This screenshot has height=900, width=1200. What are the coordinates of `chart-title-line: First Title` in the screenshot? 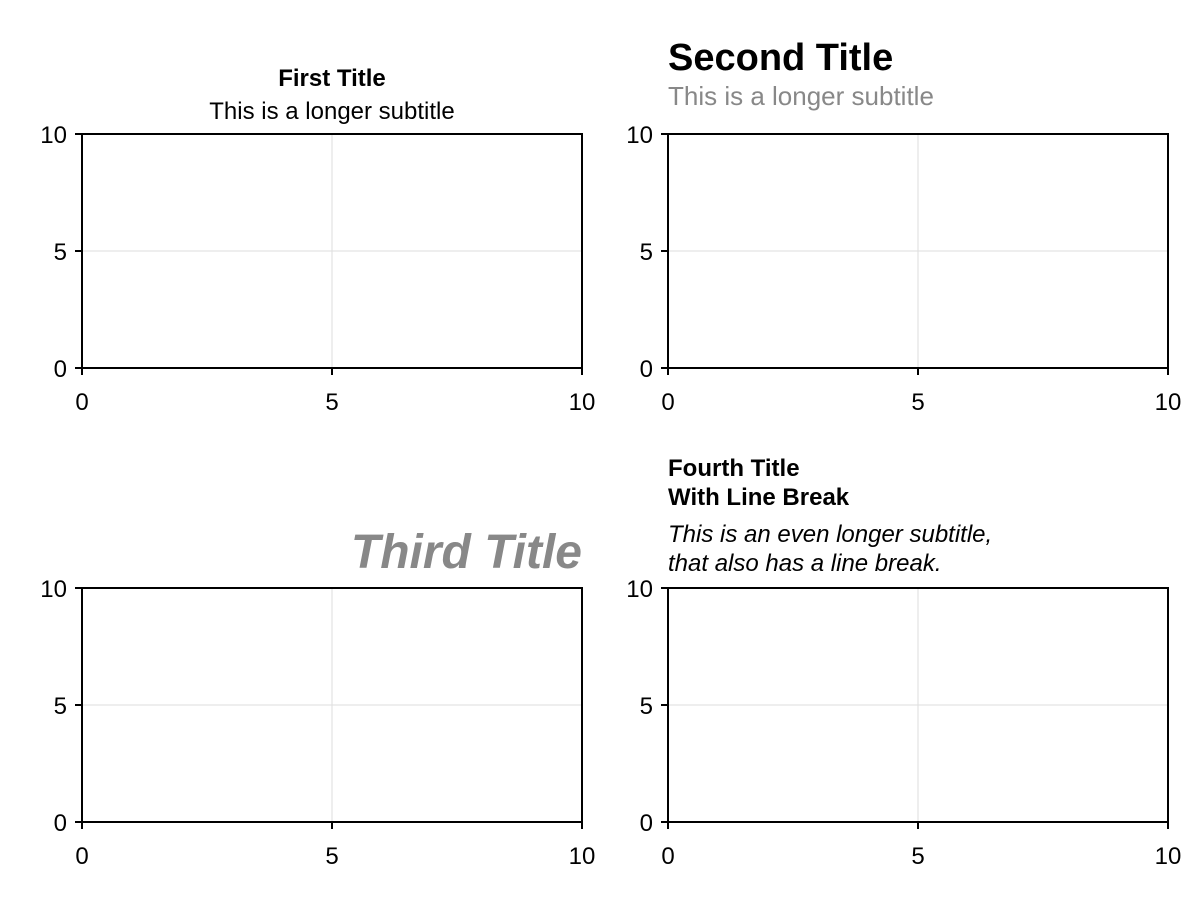 It's located at (332, 78).